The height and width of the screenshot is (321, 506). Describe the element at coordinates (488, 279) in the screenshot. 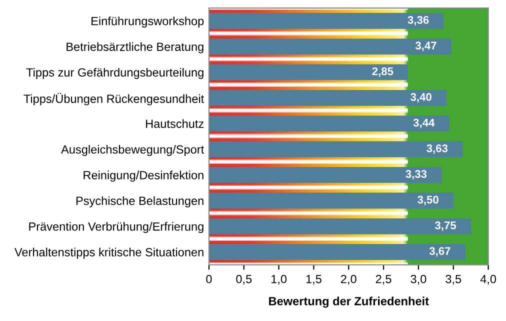

I see `x-tick-label: 4,0` at that location.